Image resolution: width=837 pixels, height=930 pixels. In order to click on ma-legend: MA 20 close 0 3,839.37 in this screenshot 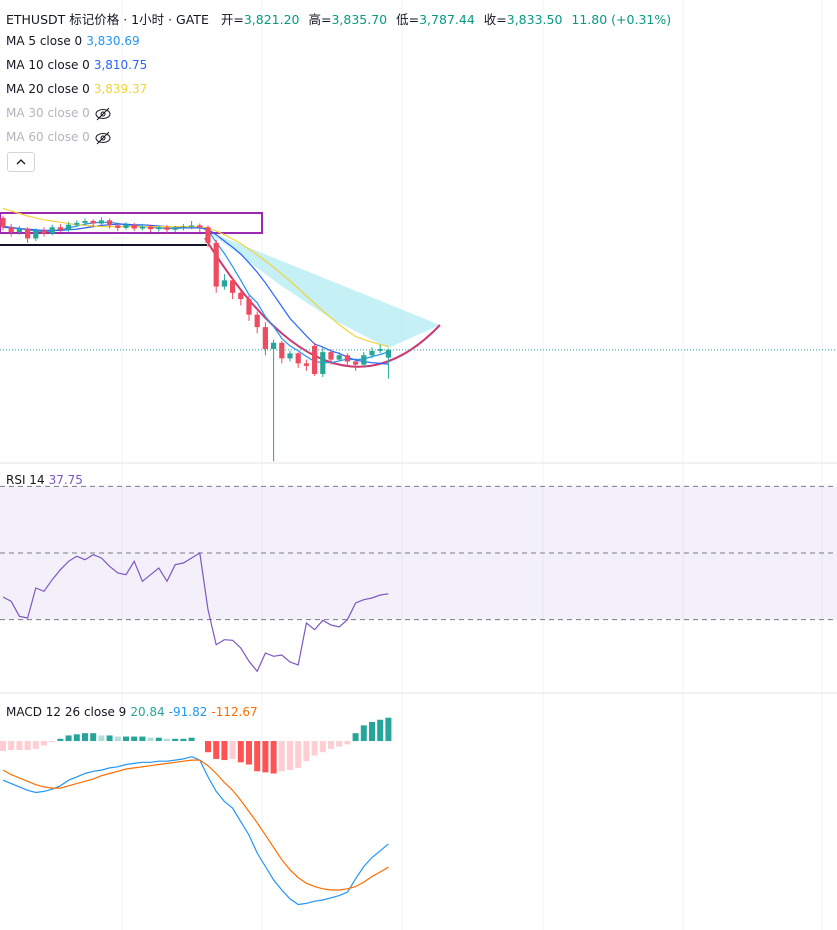, I will do `click(78, 89)`.